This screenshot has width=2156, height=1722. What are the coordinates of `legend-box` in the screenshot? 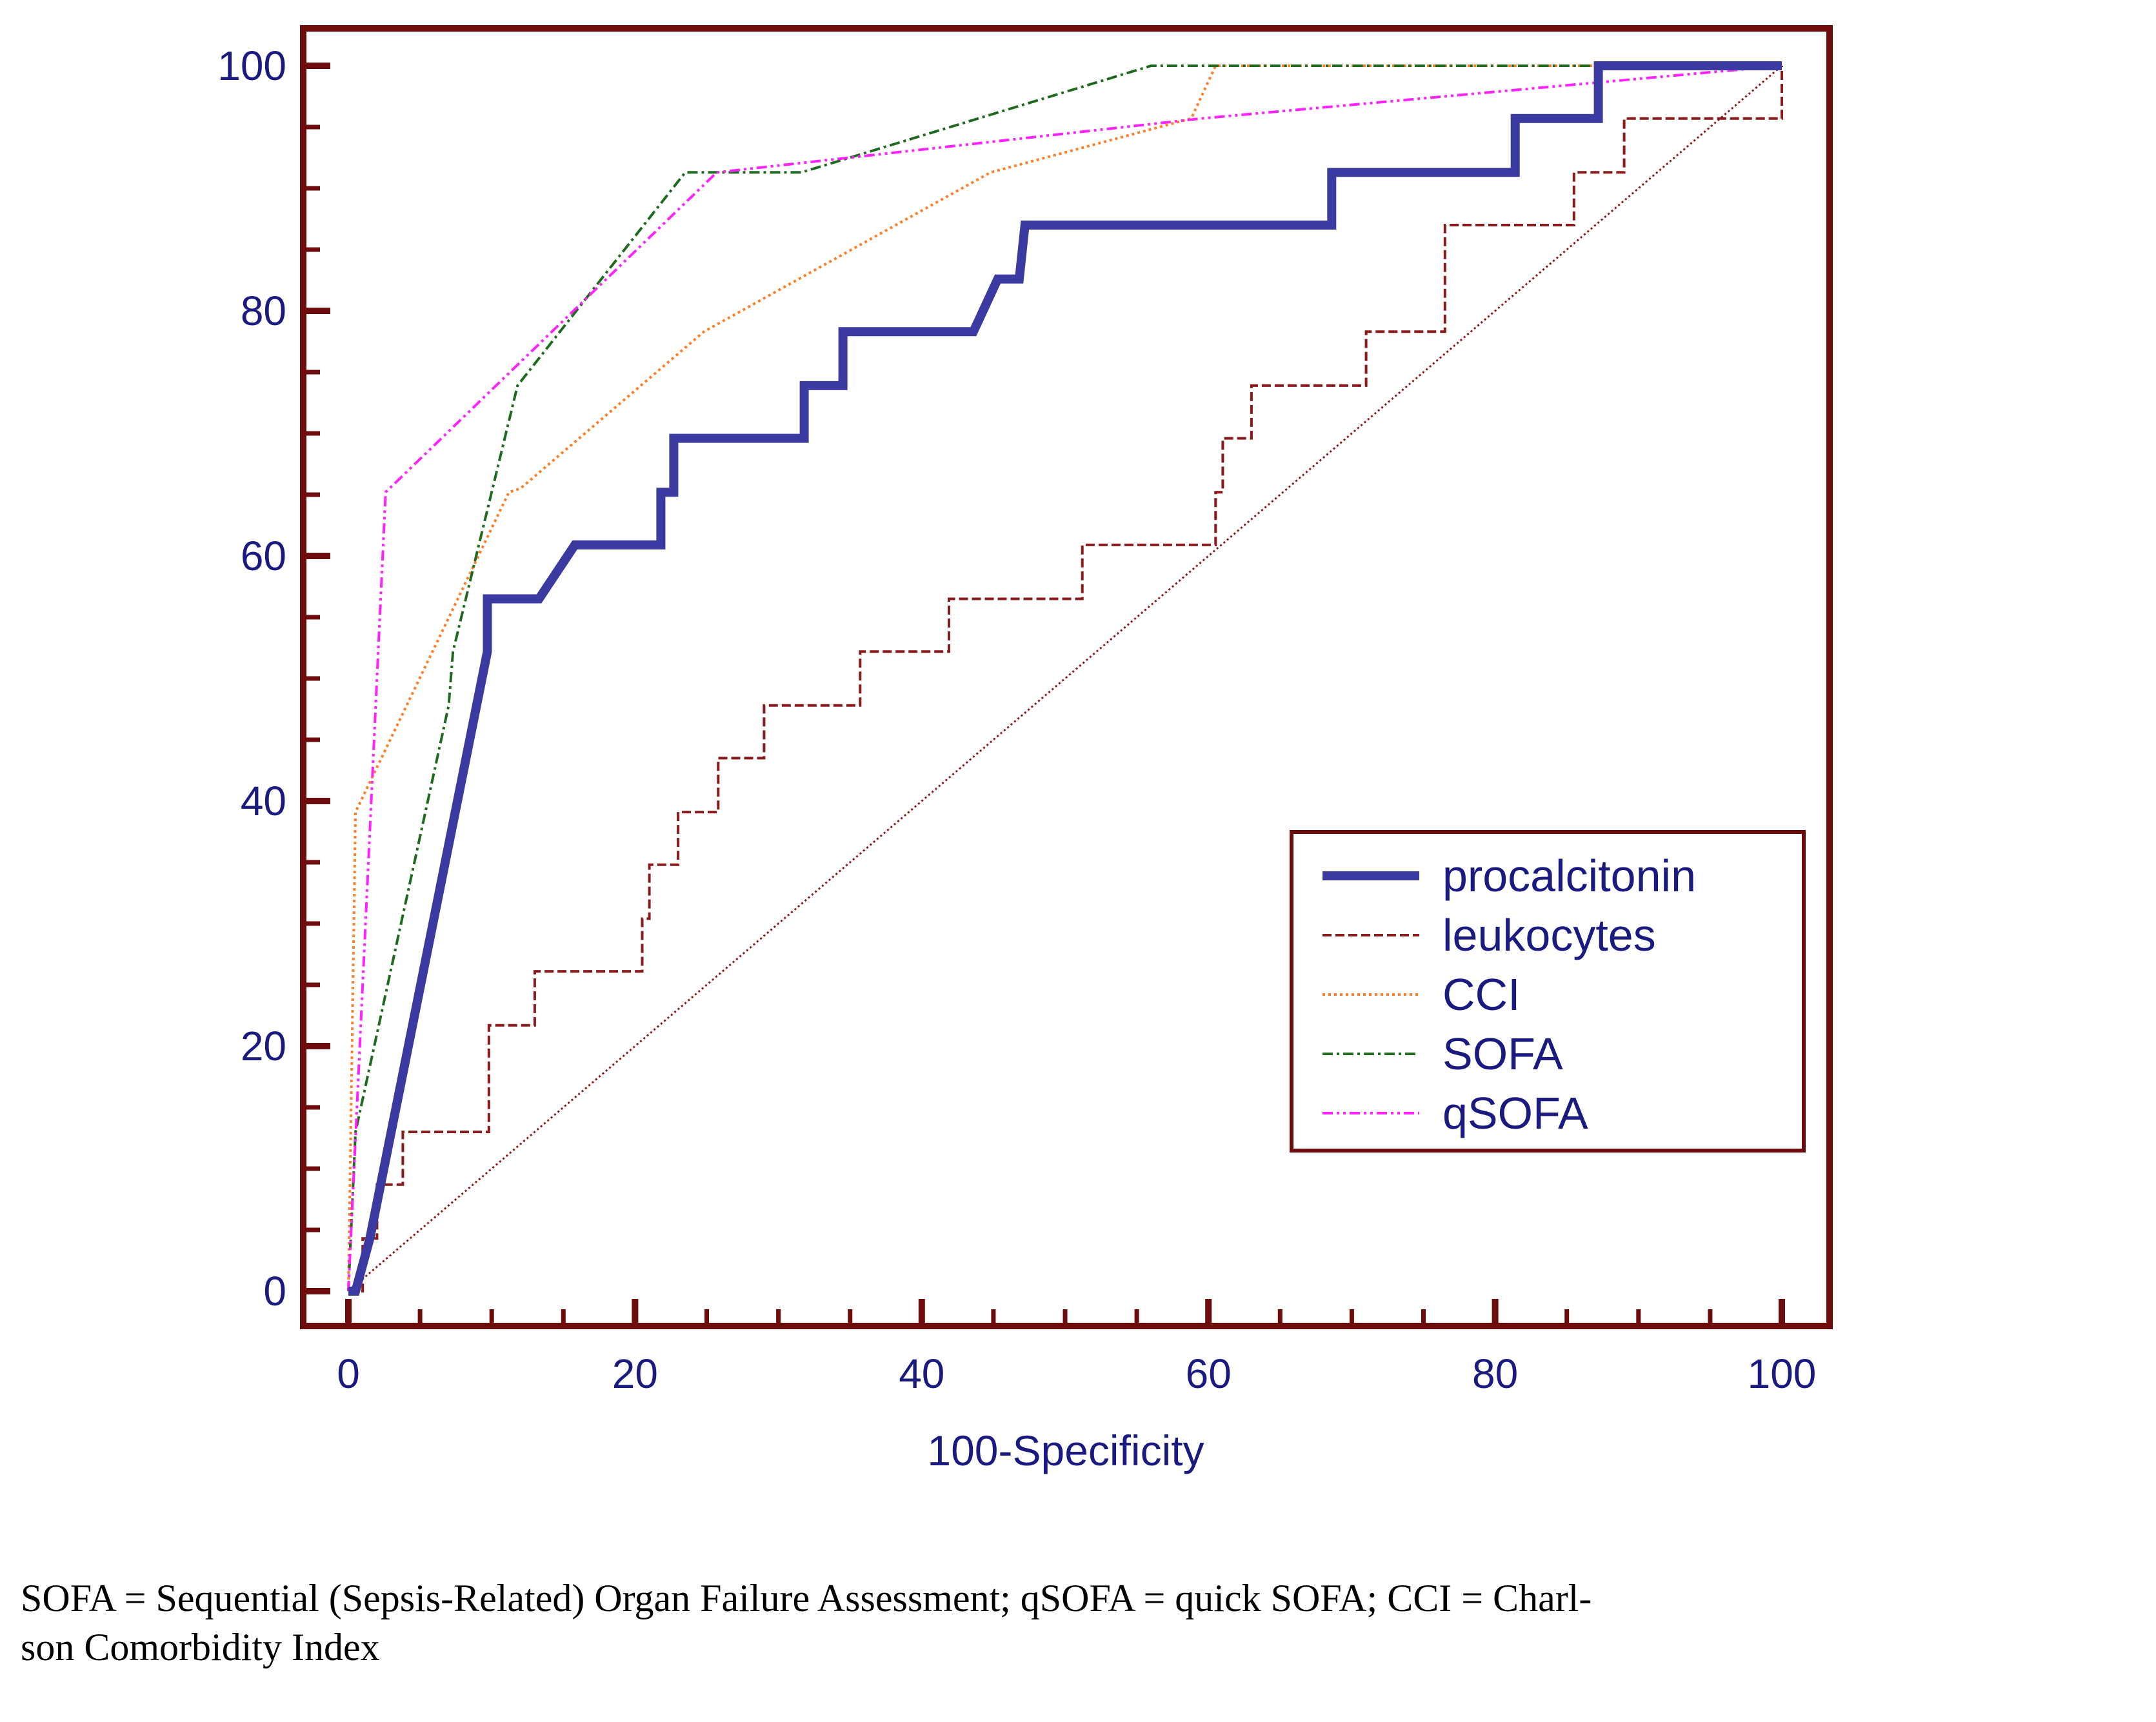 It's located at (1548, 991).